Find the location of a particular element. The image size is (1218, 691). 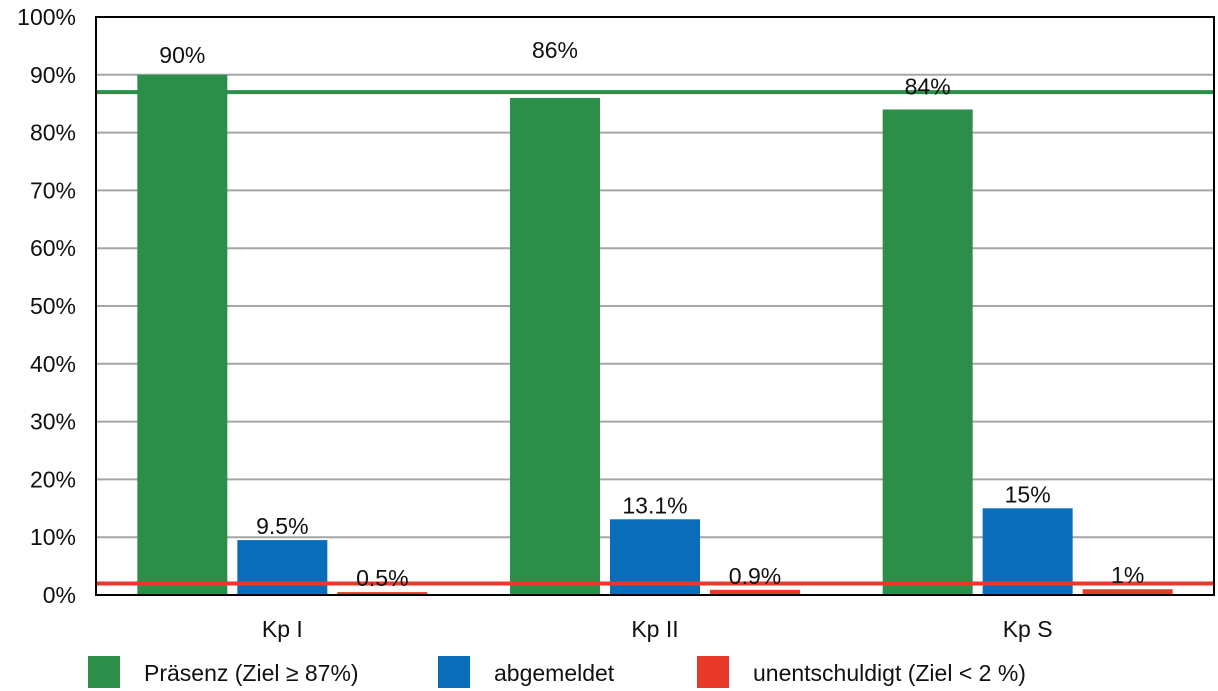

data-label: 1% is located at coordinates (1127, 575).